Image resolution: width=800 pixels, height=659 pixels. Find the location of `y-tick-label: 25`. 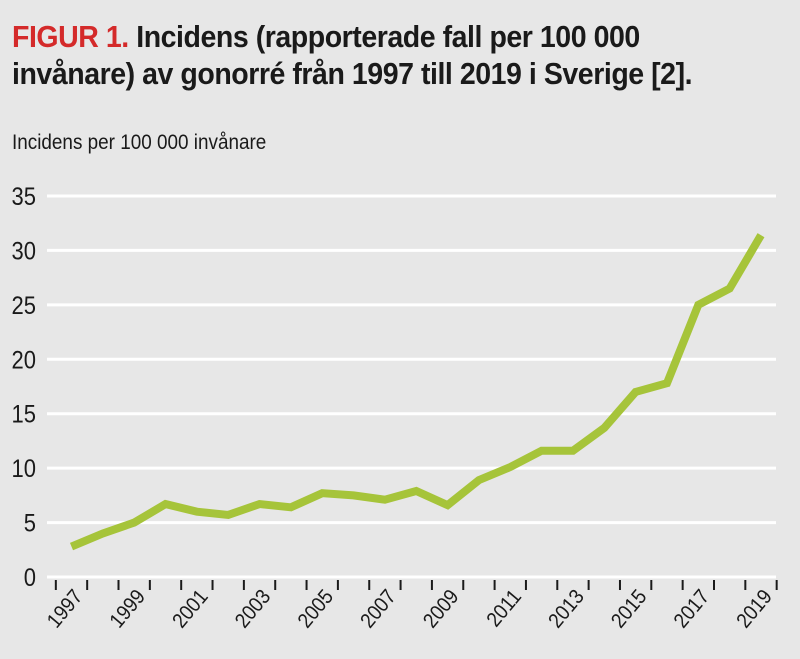

y-tick-label: 25 is located at coordinates (24, 306).